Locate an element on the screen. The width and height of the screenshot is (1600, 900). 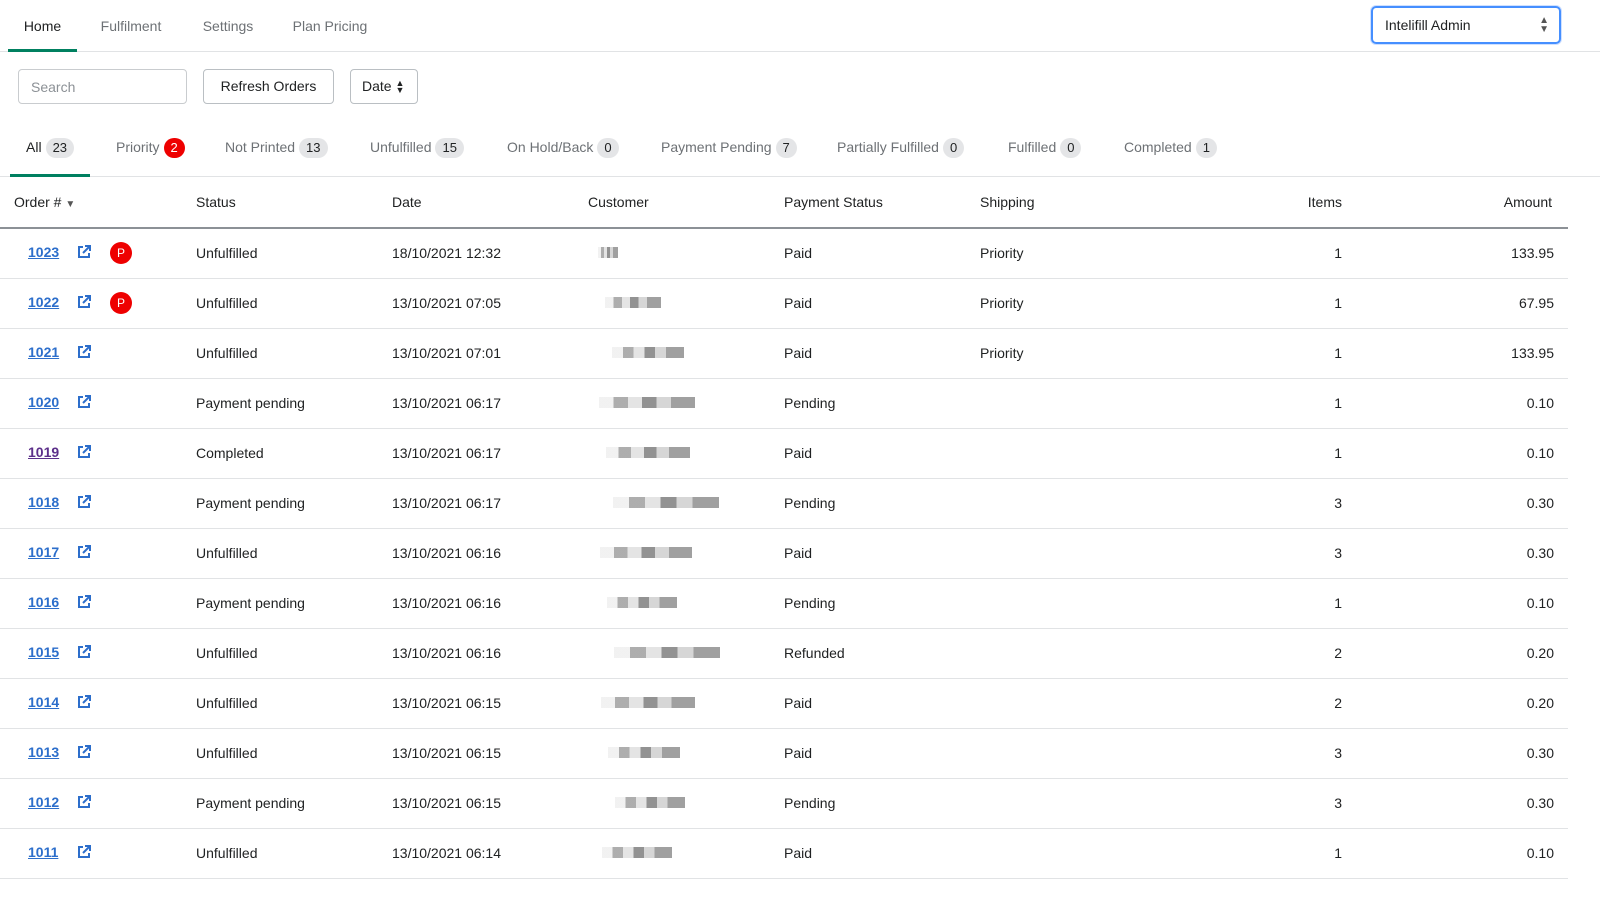
filter-tab-priority: Priority 2 is located at coordinates (150, 149).